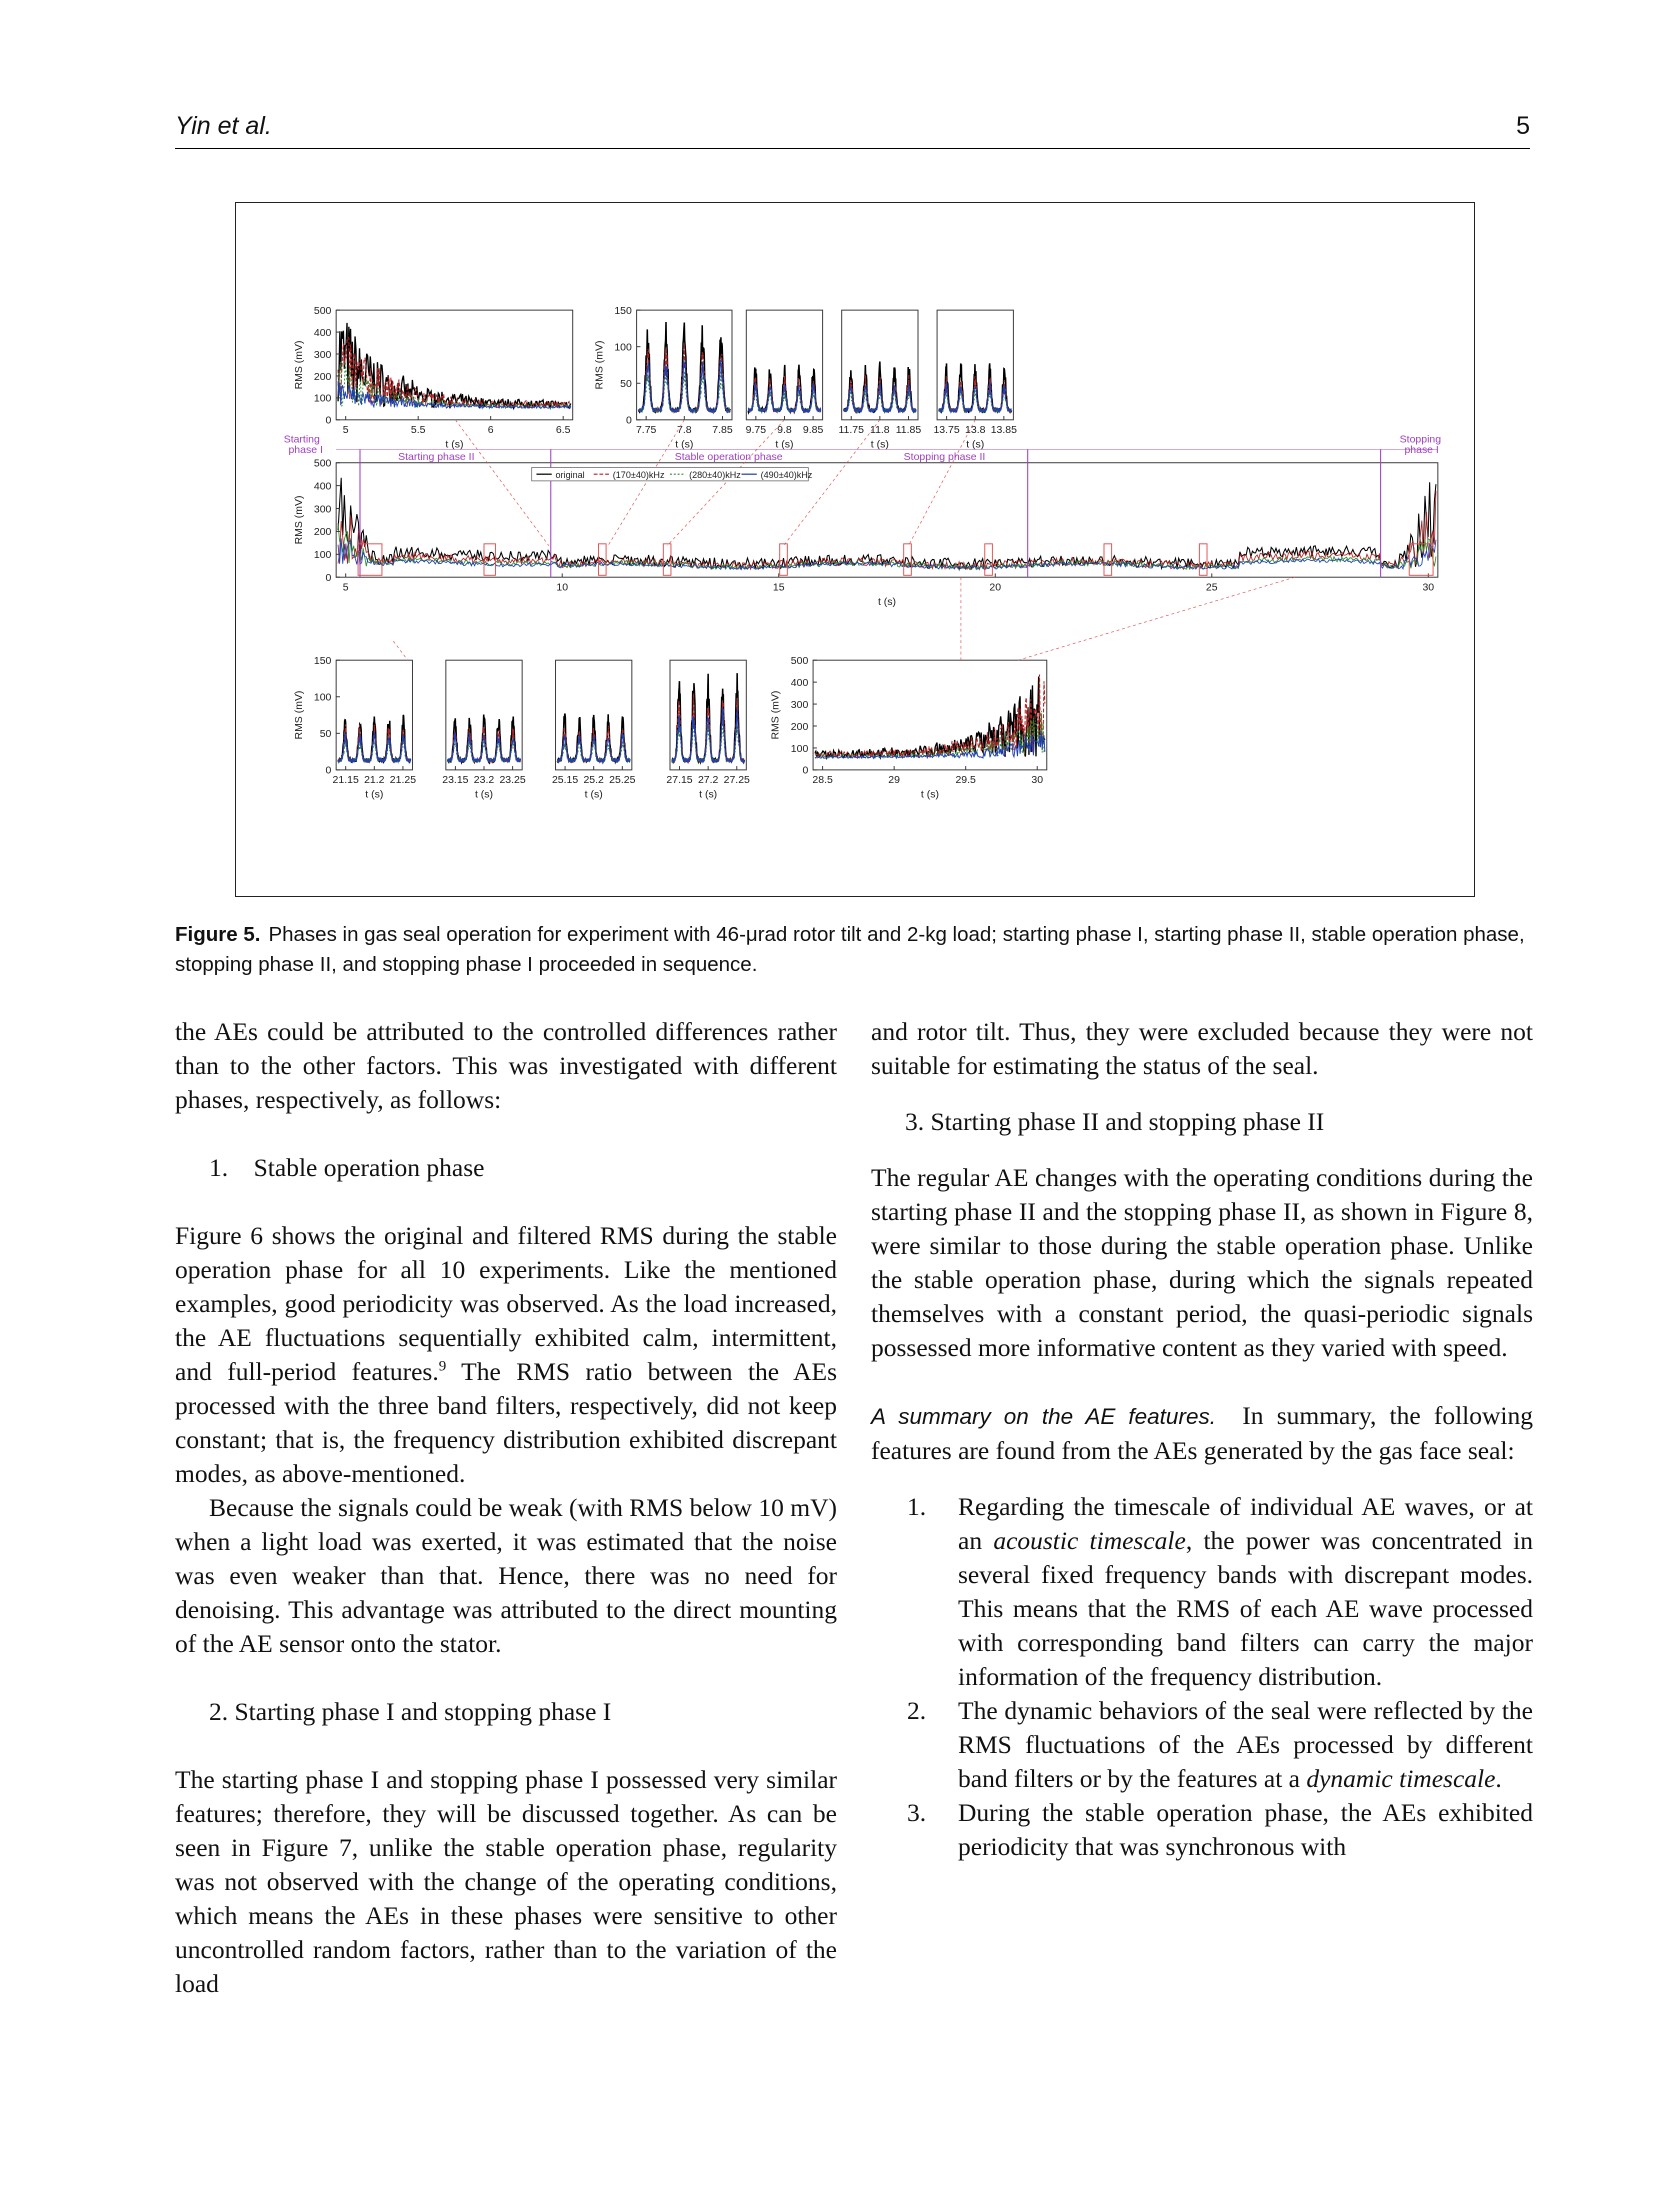 Image resolution: width=1654 pixels, height=2205 pixels. Describe the element at coordinates (646, 430) in the screenshot. I see `x-tick-label: 7.75` at that location.